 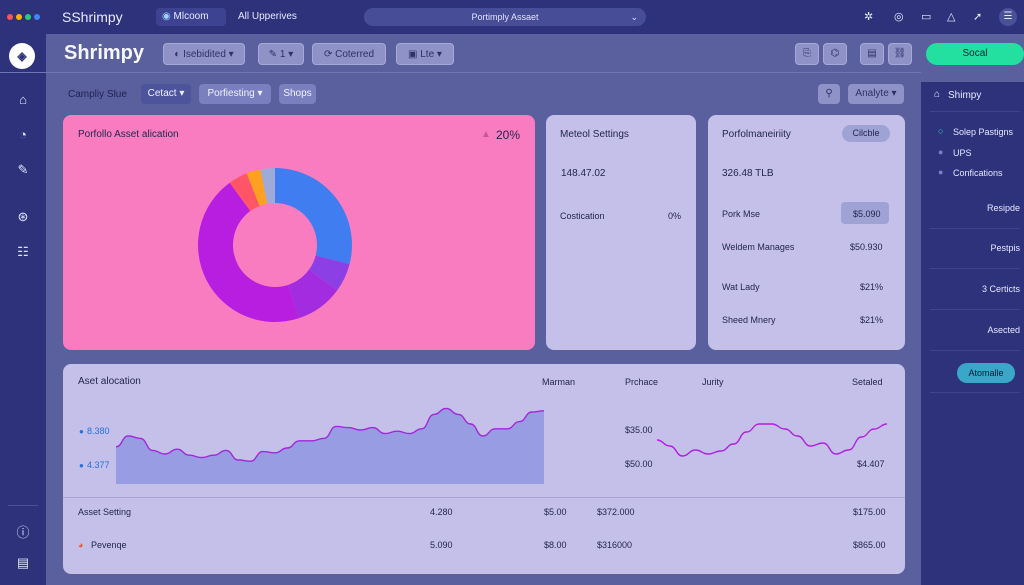 I want to click on pin-button: ⚲, so click(x=829, y=94).